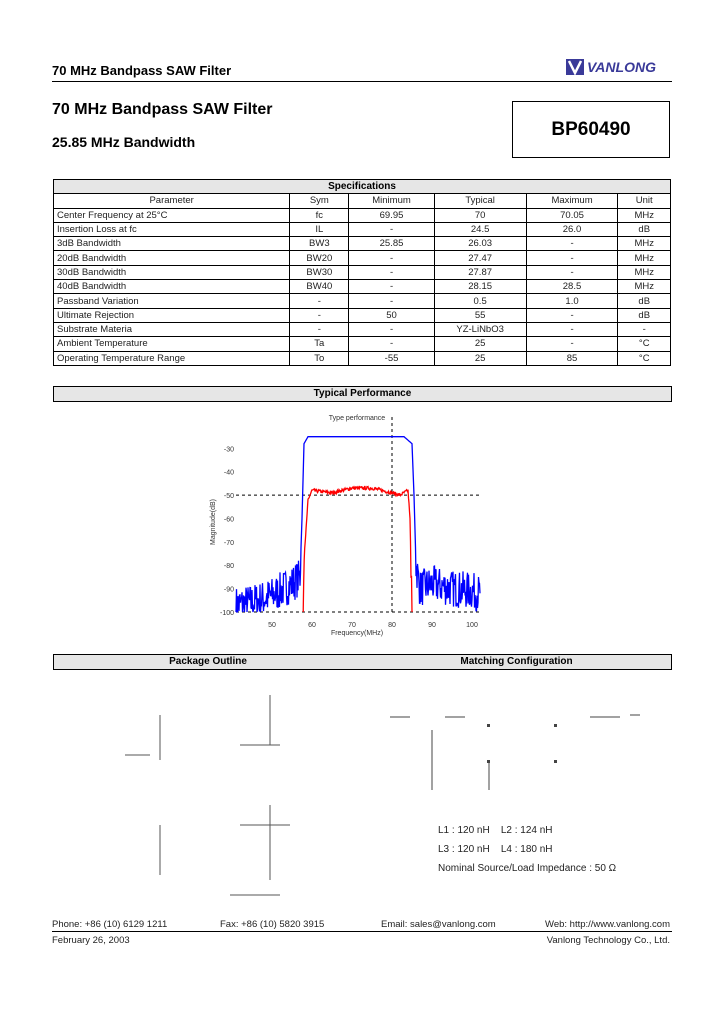 This screenshot has width=720, height=1012. Describe the element at coordinates (229, 543) in the screenshot. I see `y-tick-label: -70` at that location.